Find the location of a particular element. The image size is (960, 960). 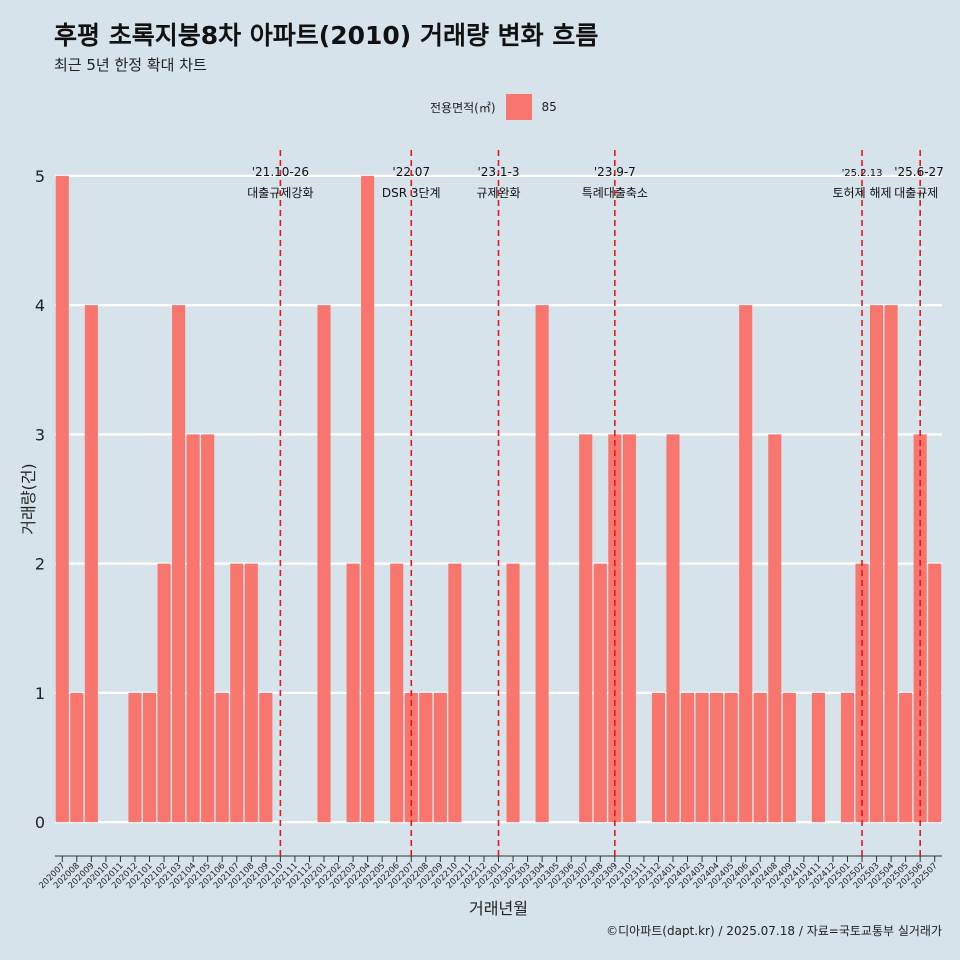

event-label: 대출규제 is located at coordinates (916, 193).